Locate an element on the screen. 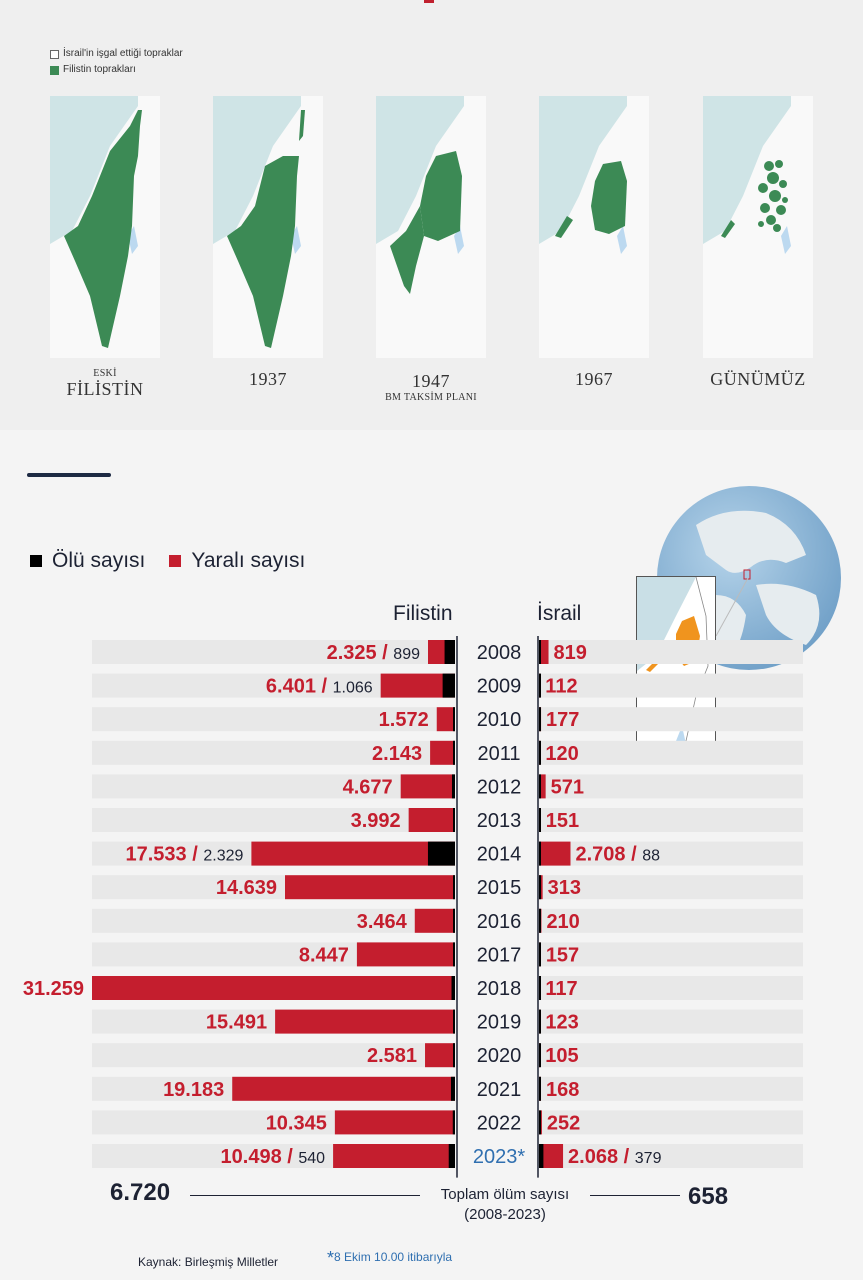 Image resolution: width=863 pixels, height=1280 pixels. data-label-palestine: 19.183 is located at coordinates (193, 1090).